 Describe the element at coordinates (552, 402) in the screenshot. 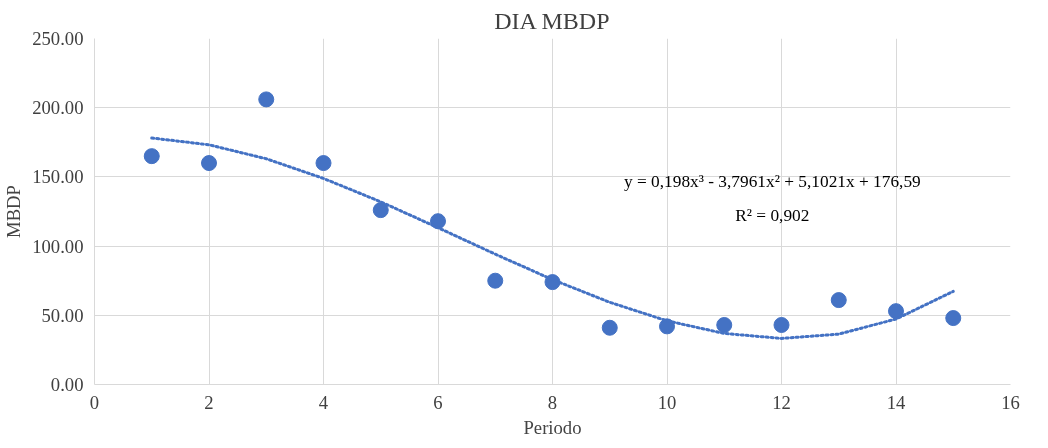

I see `x-tick-label: 8` at that location.